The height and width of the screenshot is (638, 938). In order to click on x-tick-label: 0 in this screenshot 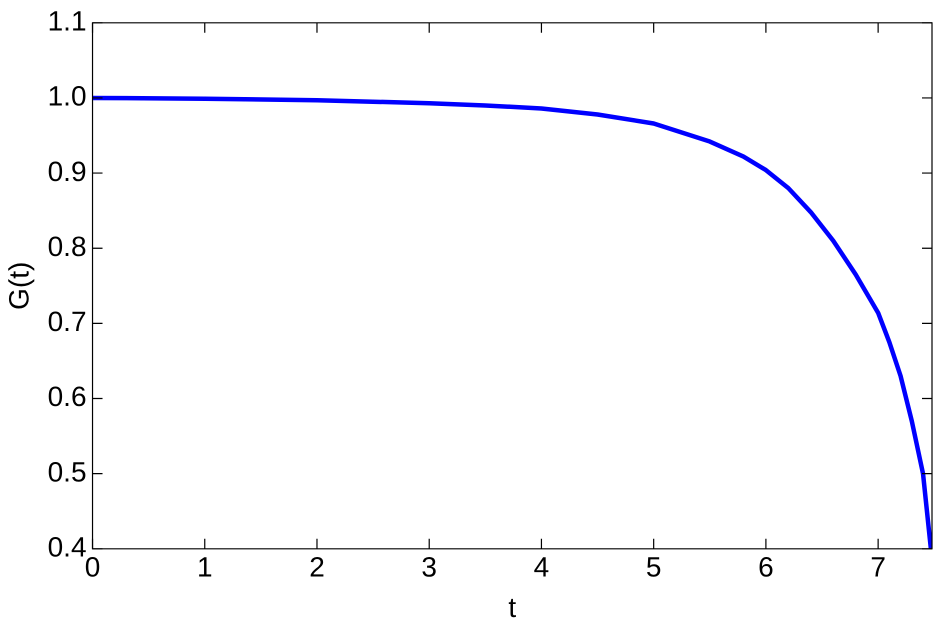, I will do `click(92, 566)`.